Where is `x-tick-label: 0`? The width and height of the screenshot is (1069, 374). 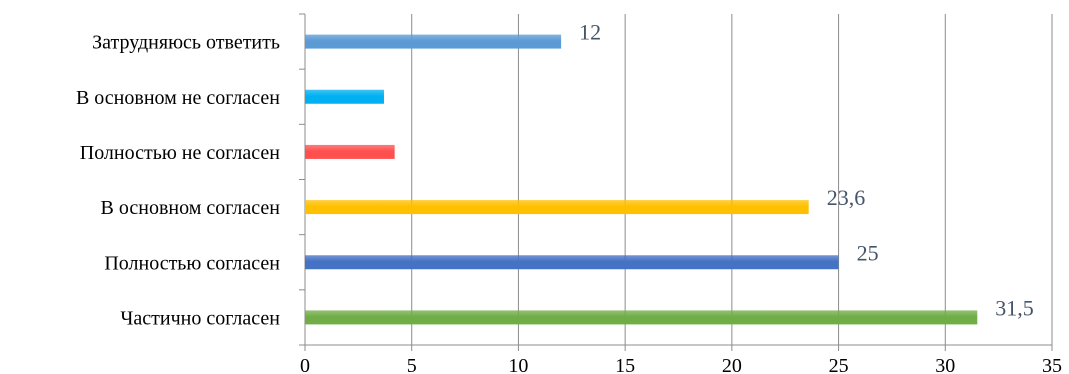 x-tick-label: 0 is located at coordinates (305, 364).